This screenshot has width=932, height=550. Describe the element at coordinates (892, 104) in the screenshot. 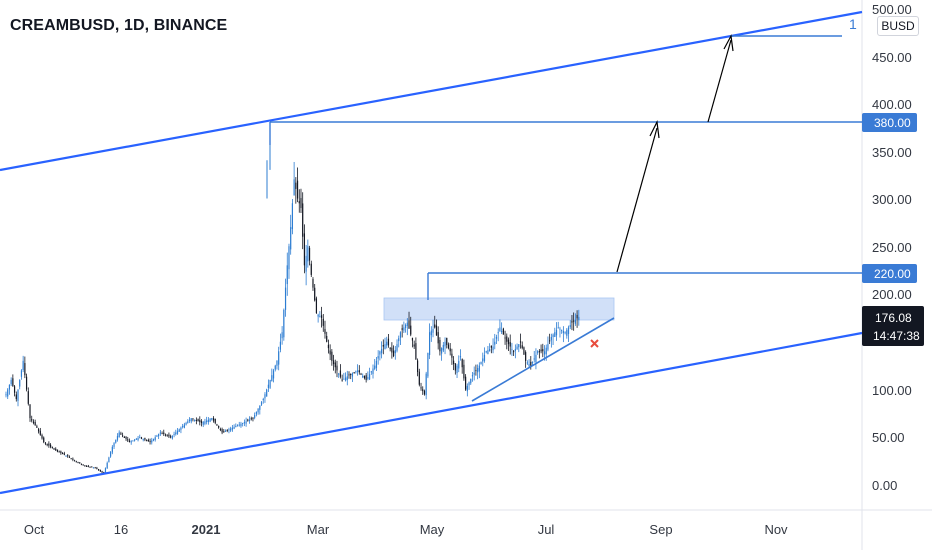

I see `y-tick-label: 400.00` at that location.